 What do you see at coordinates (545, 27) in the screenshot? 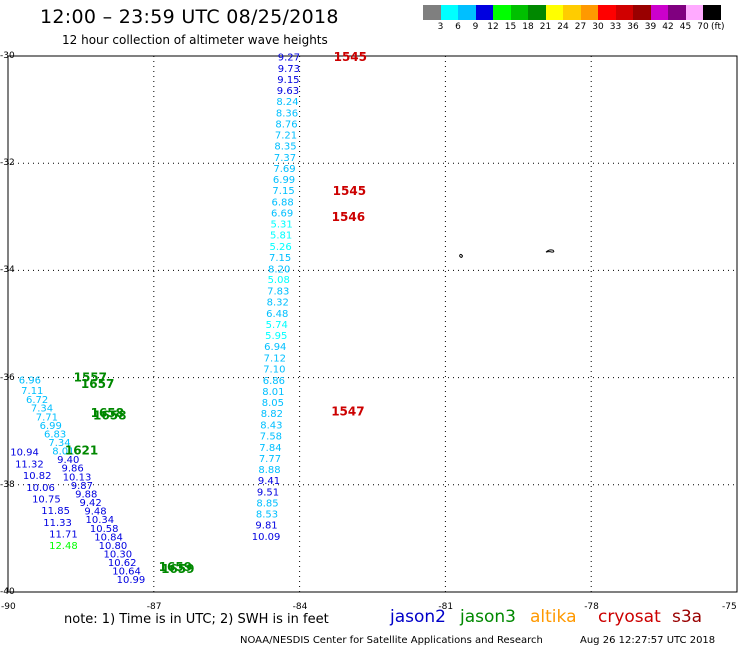
I see `colorbar-label: 21` at bounding box center [545, 27].